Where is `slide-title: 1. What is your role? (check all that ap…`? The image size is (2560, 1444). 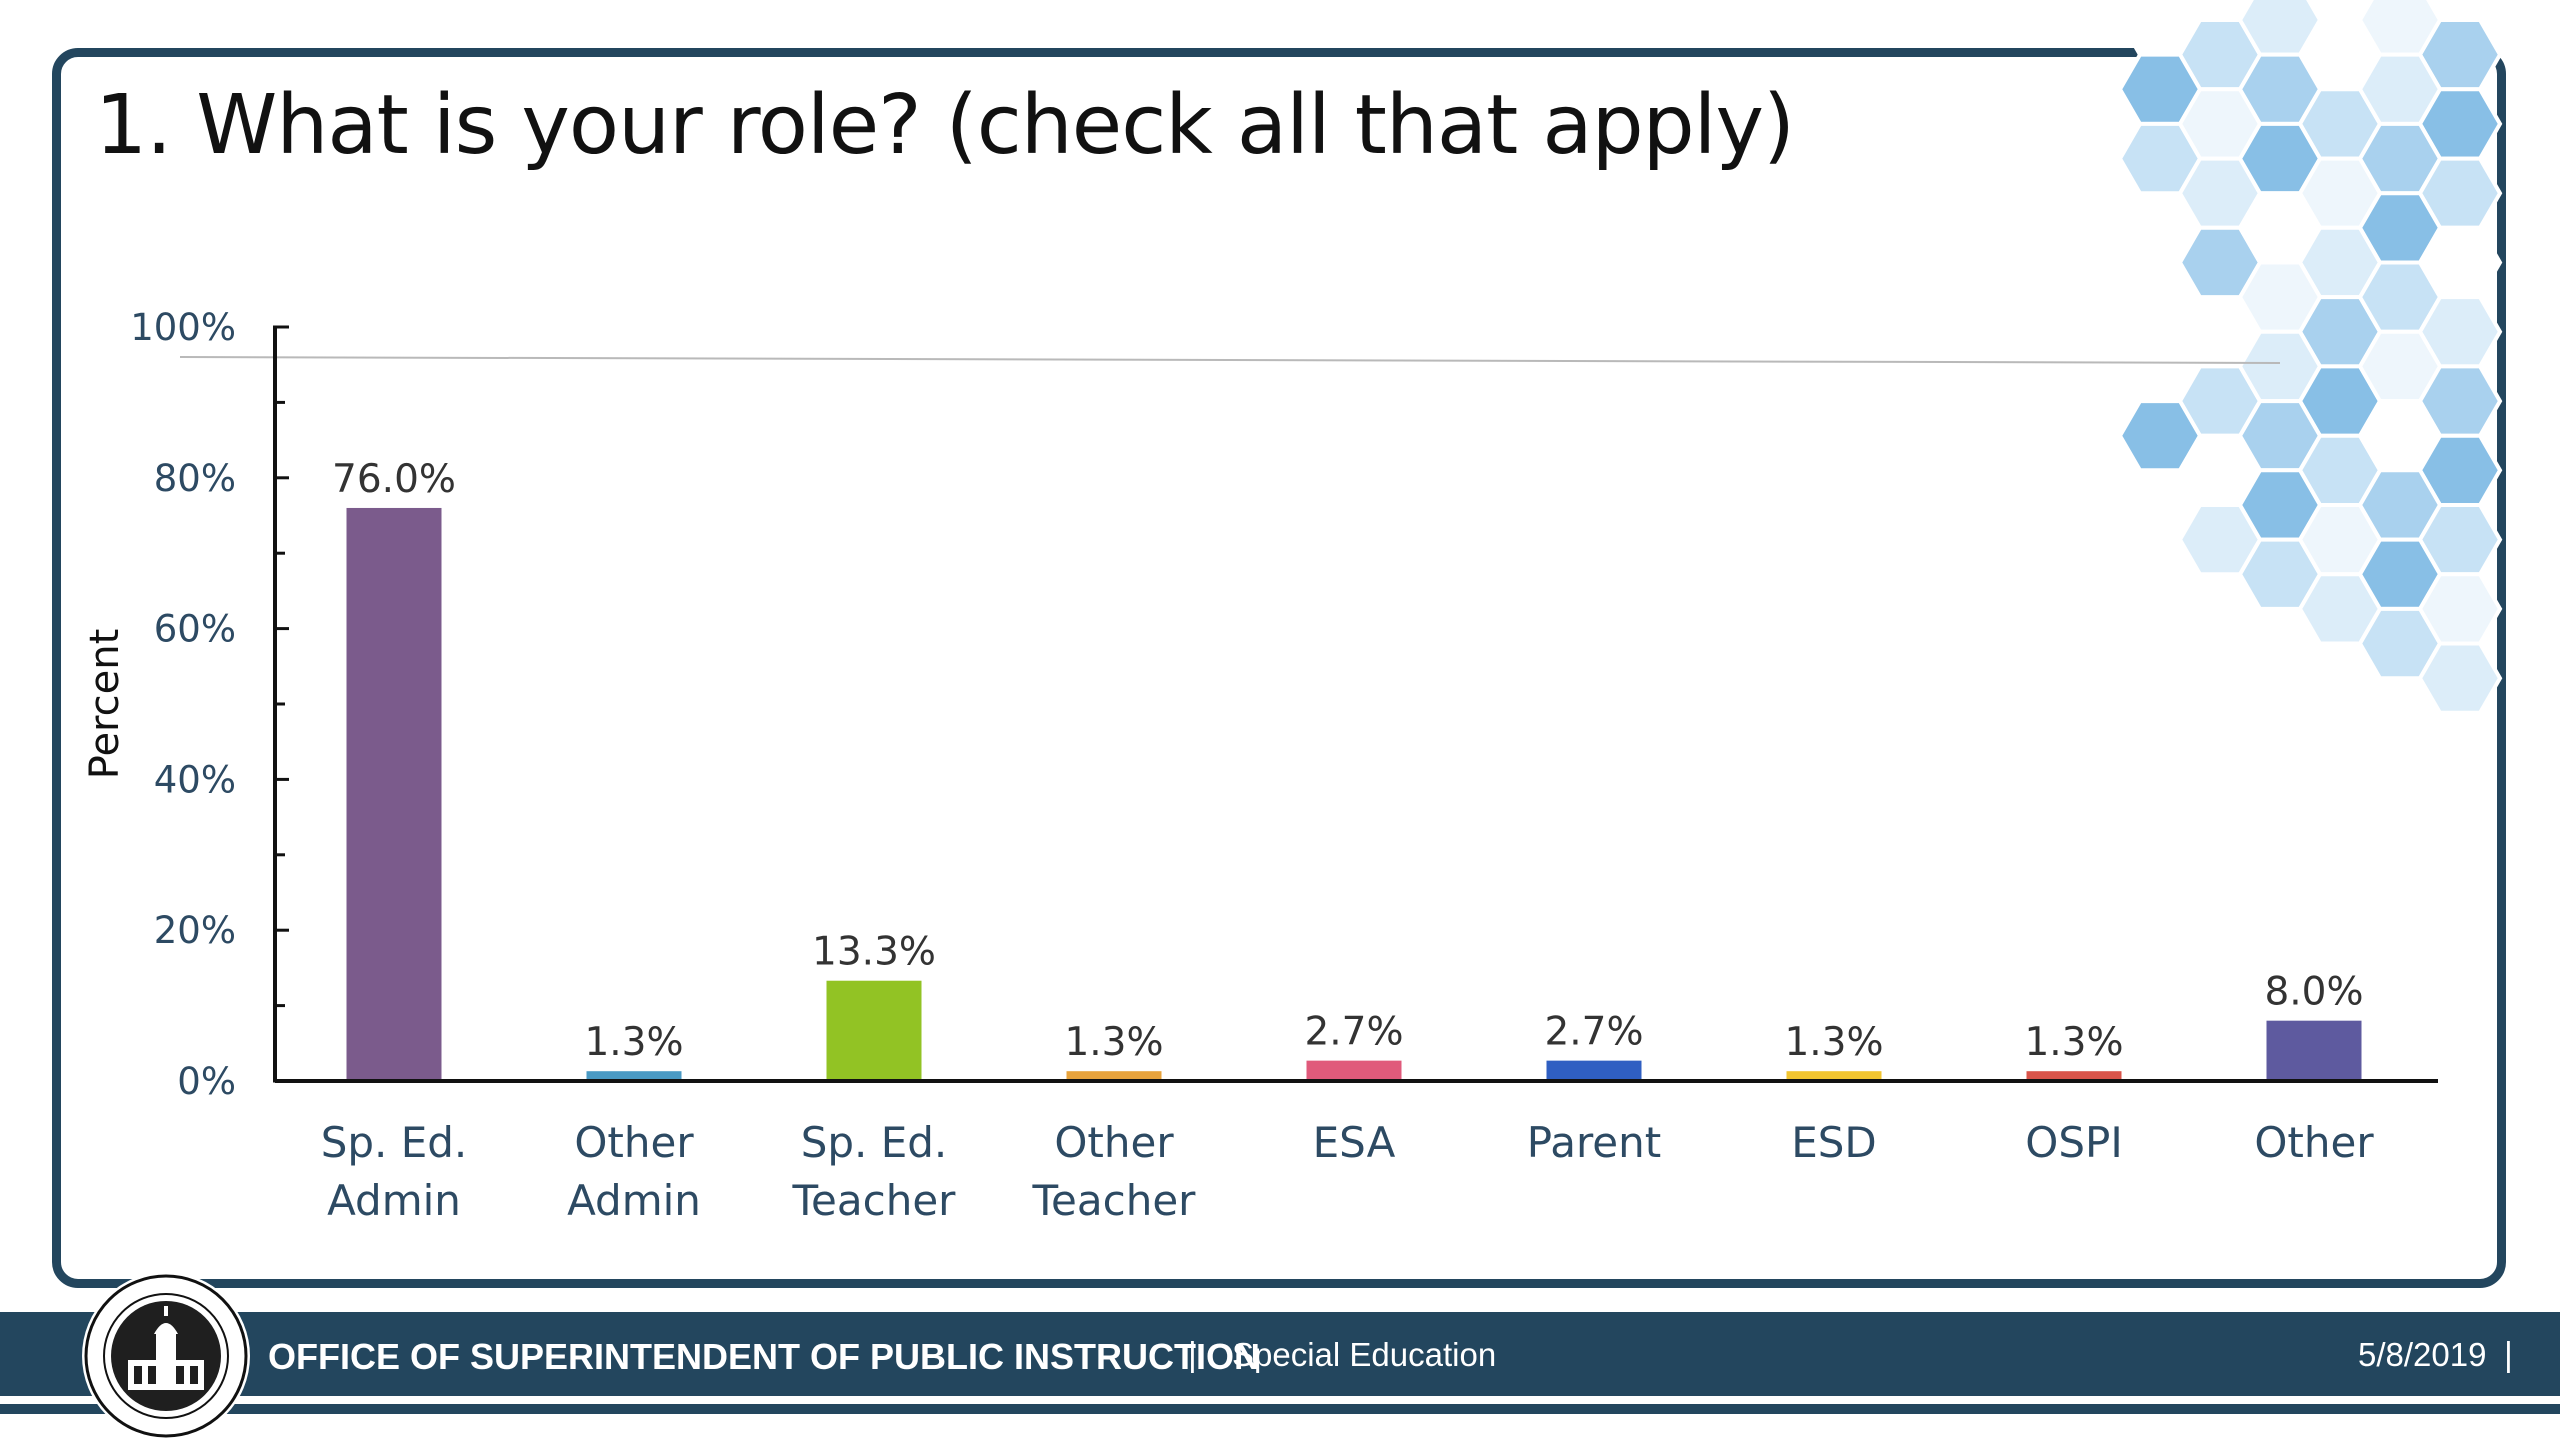 slide-title: 1. What is your role? (check all that ap… is located at coordinates (945, 125).